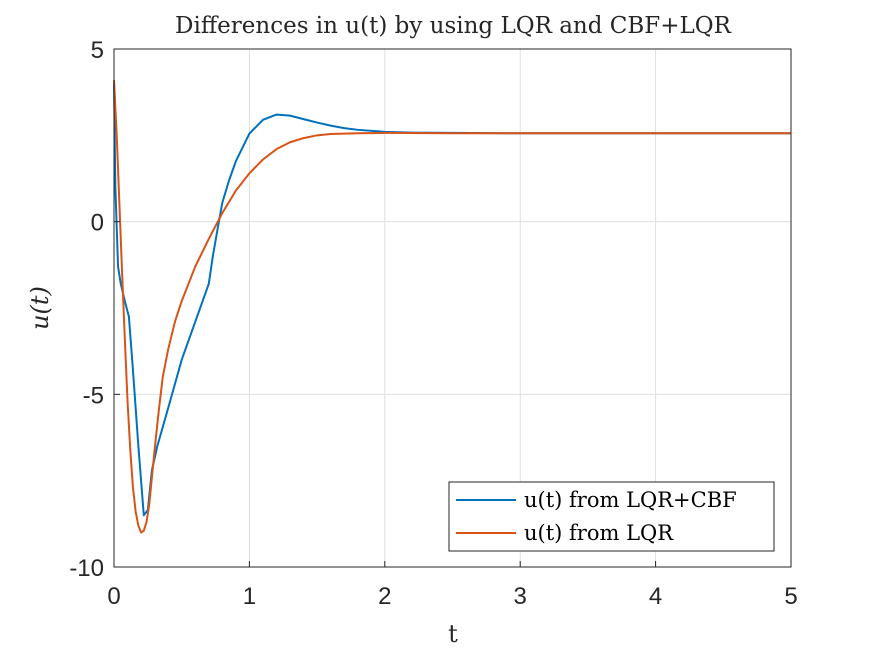 This screenshot has height=656, width=875. Describe the element at coordinates (655, 596) in the screenshot. I see `x-tick-label: 4` at that location.